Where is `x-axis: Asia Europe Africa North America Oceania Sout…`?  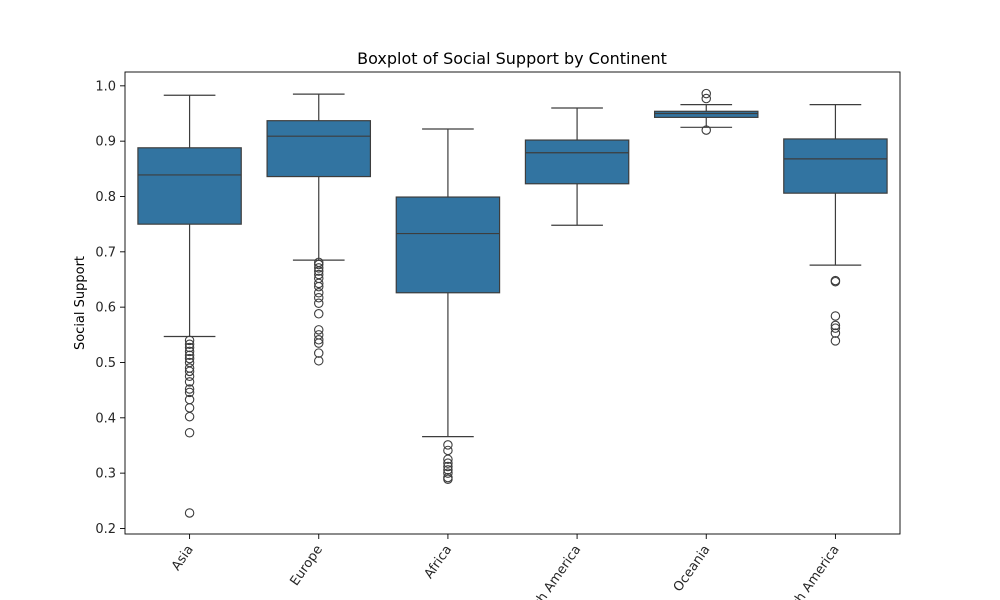
x-axis: Asia Europe Africa North America Oceania Sout… is located at coordinates (506, 567).